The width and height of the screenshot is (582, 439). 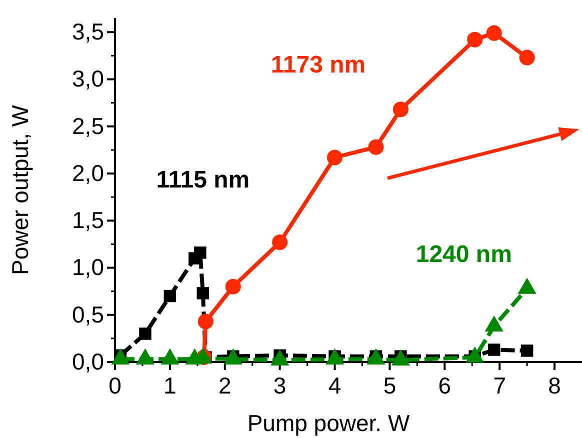 I want to click on x-axis-title: Pump power. W, so click(x=328, y=423).